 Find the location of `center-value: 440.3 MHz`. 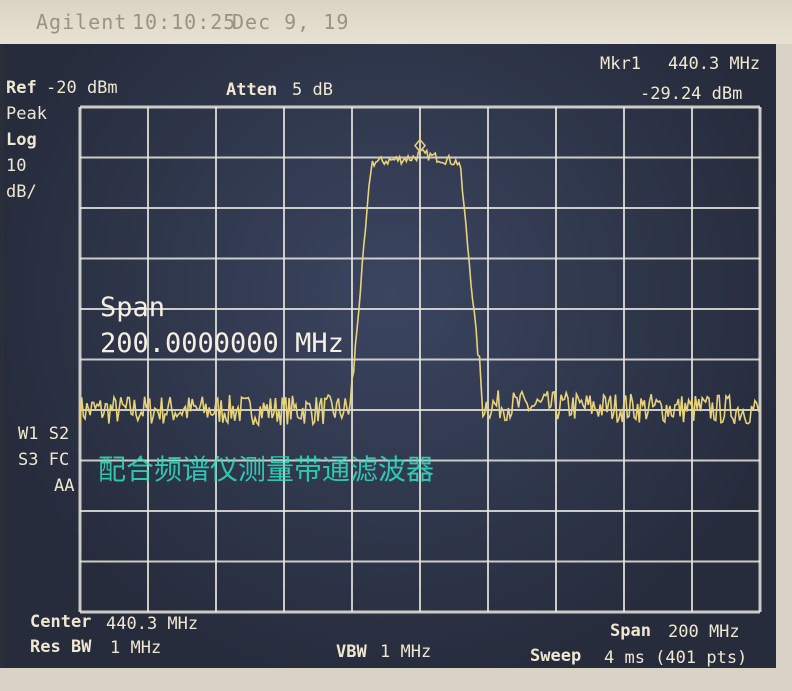

center-value: 440.3 MHz is located at coordinates (152, 624).